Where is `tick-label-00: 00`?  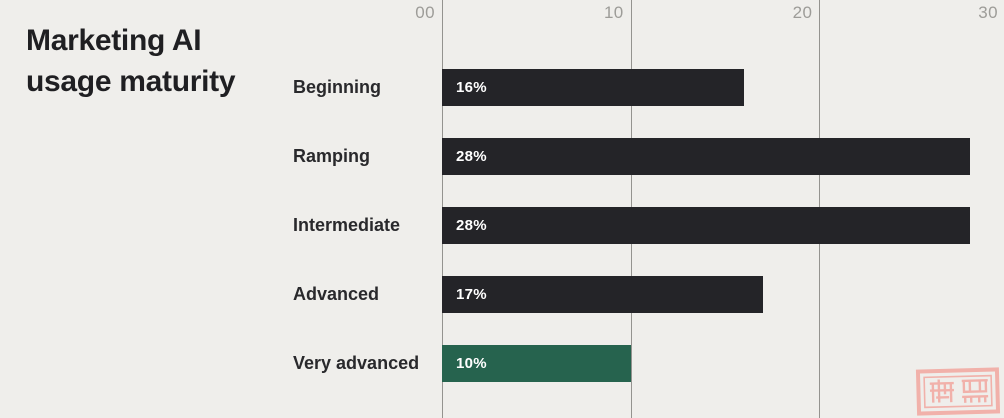
tick-label-00: 00 is located at coordinates (425, 12).